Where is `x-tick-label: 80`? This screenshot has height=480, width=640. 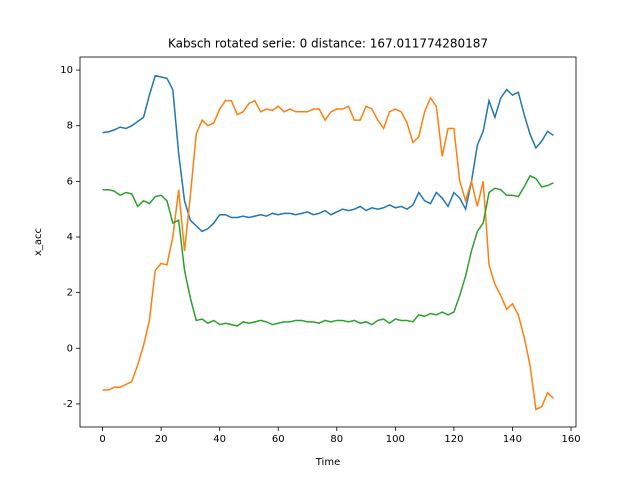
x-tick-label: 80 is located at coordinates (336, 439).